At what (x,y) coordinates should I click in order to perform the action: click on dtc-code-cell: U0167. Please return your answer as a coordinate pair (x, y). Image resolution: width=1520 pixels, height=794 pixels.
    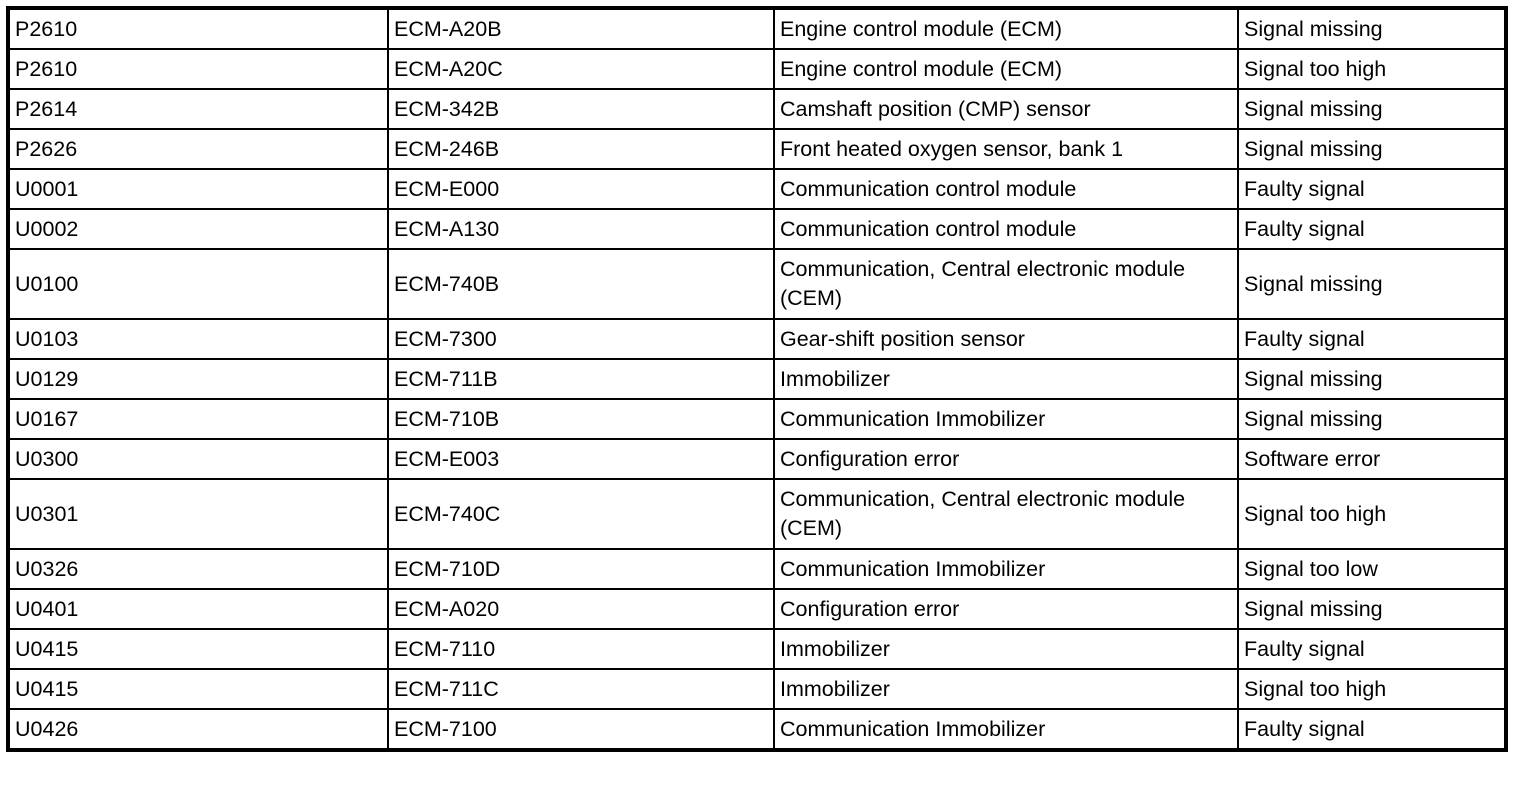
    Looking at the image, I should click on (198, 419).